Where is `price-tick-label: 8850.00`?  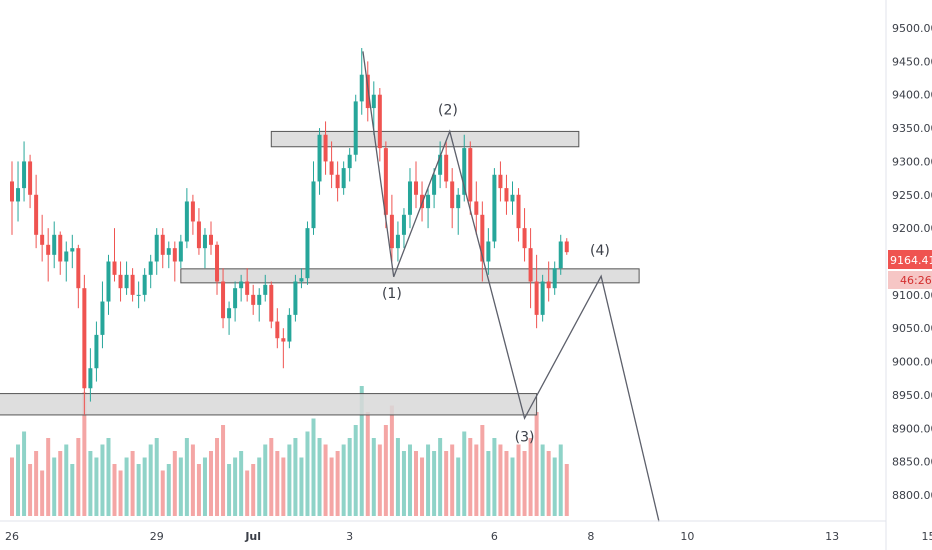 price-tick-label: 8850.00 is located at coordinates (912, 462).